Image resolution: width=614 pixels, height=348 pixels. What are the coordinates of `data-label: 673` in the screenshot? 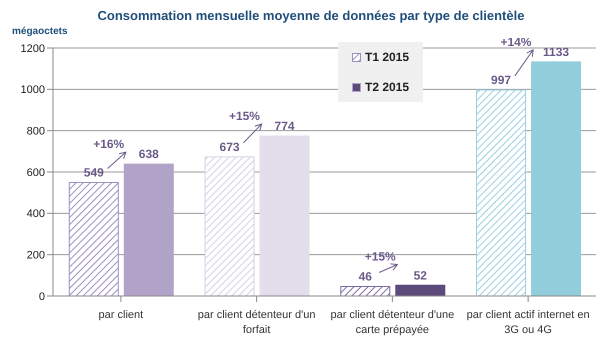 It's located at (230, 147).